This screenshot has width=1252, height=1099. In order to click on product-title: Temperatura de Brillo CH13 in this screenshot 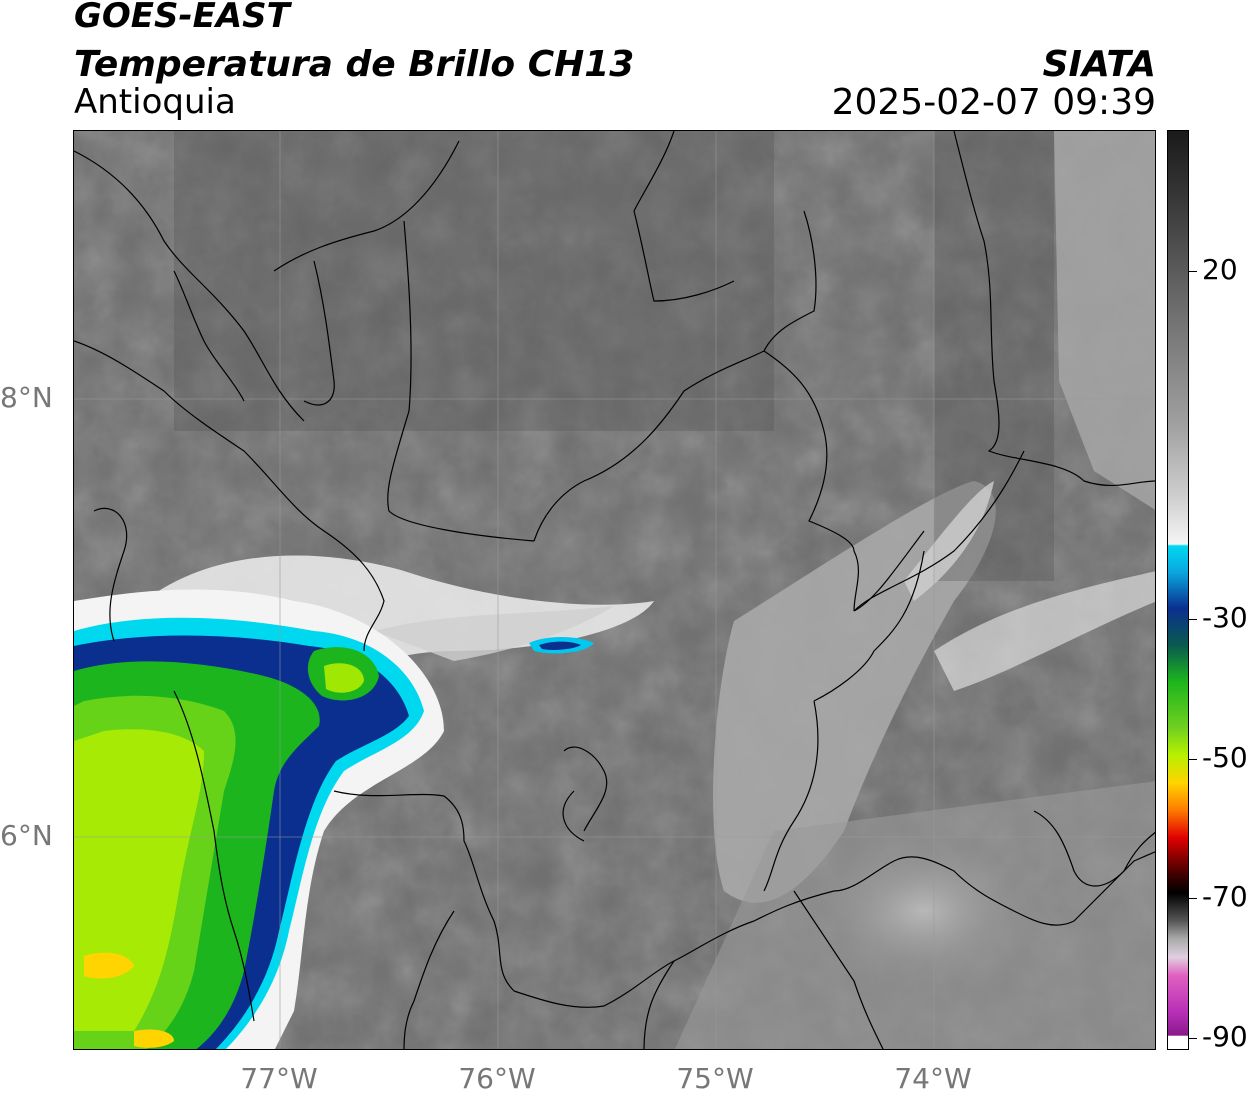, I will do `click(354, 64)`.